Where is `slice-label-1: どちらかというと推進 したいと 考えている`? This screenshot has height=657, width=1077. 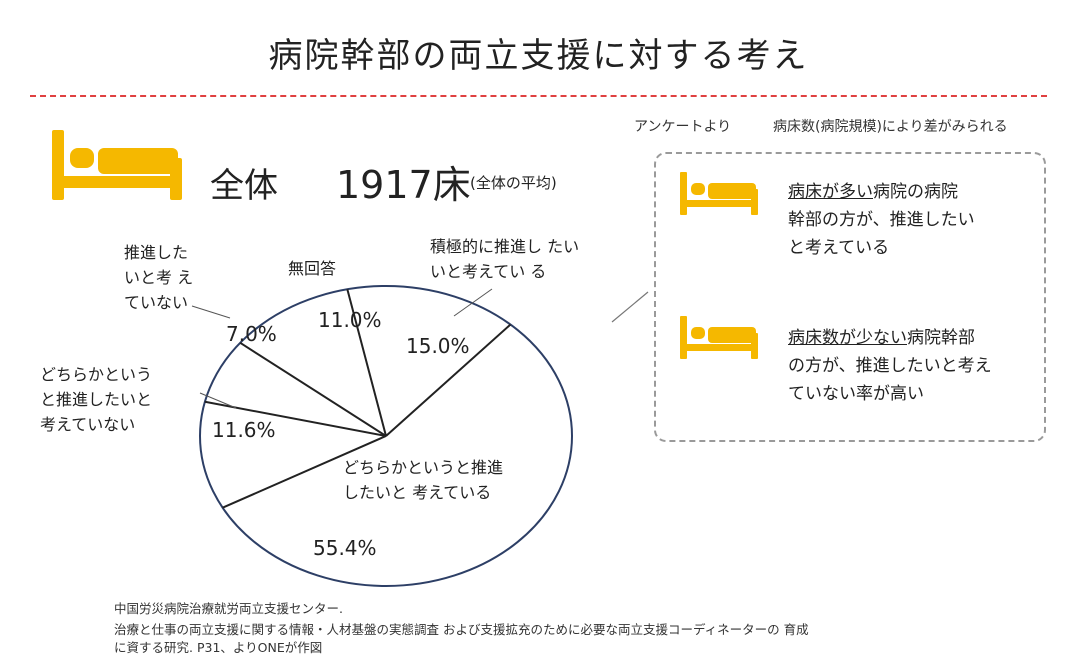 slice-label-1: どちらかというと推進 したいと 考えている is located at coordinates (423, 480).